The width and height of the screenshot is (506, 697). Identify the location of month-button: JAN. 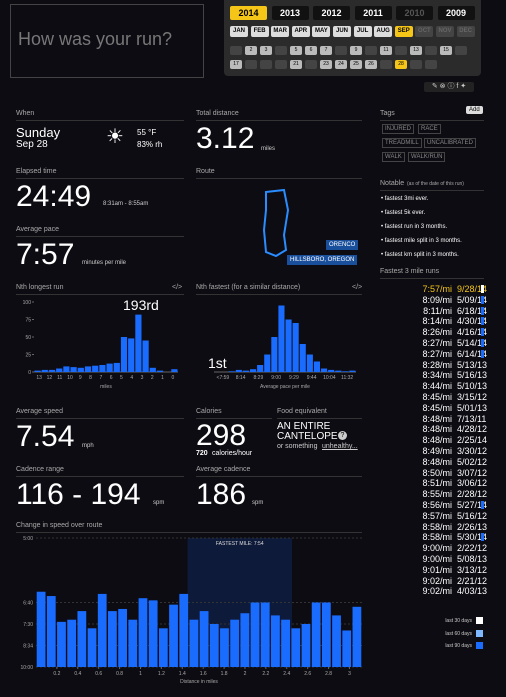
(239, 31).